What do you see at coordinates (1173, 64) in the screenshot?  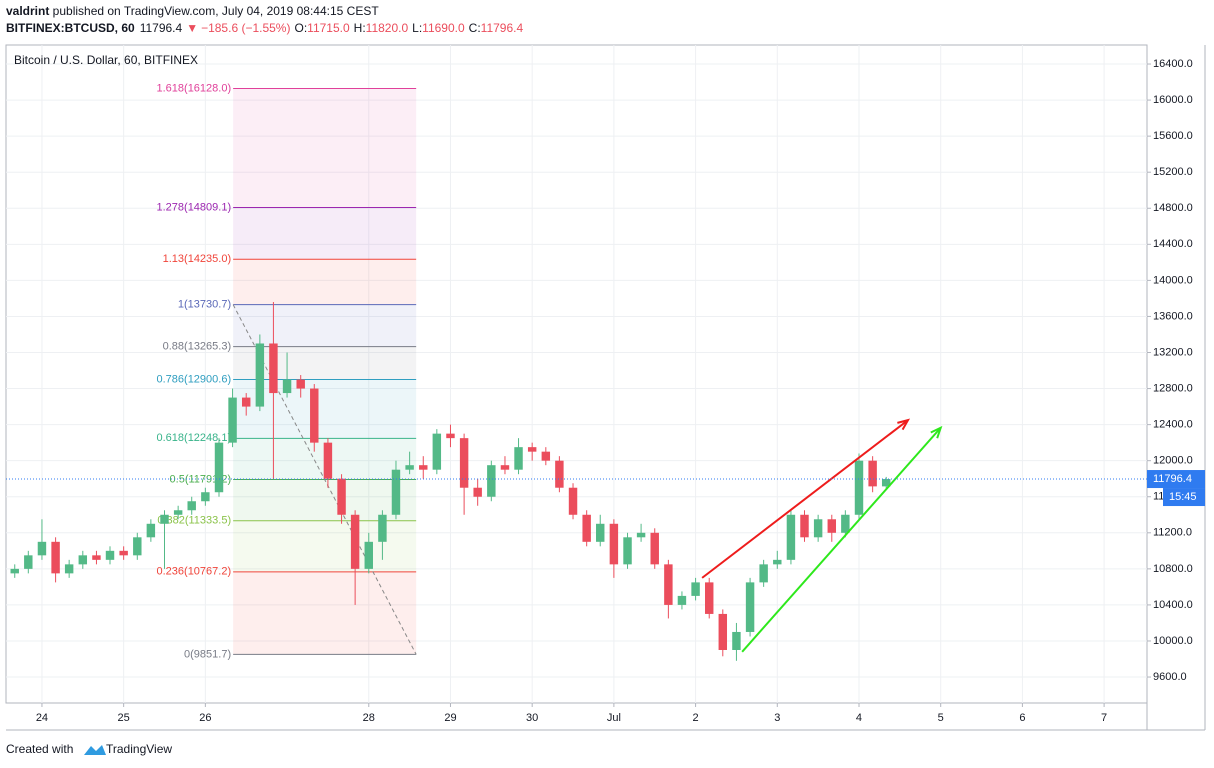 I see `y-tick-label: 16400.0` at bounding box center [1173, 64].